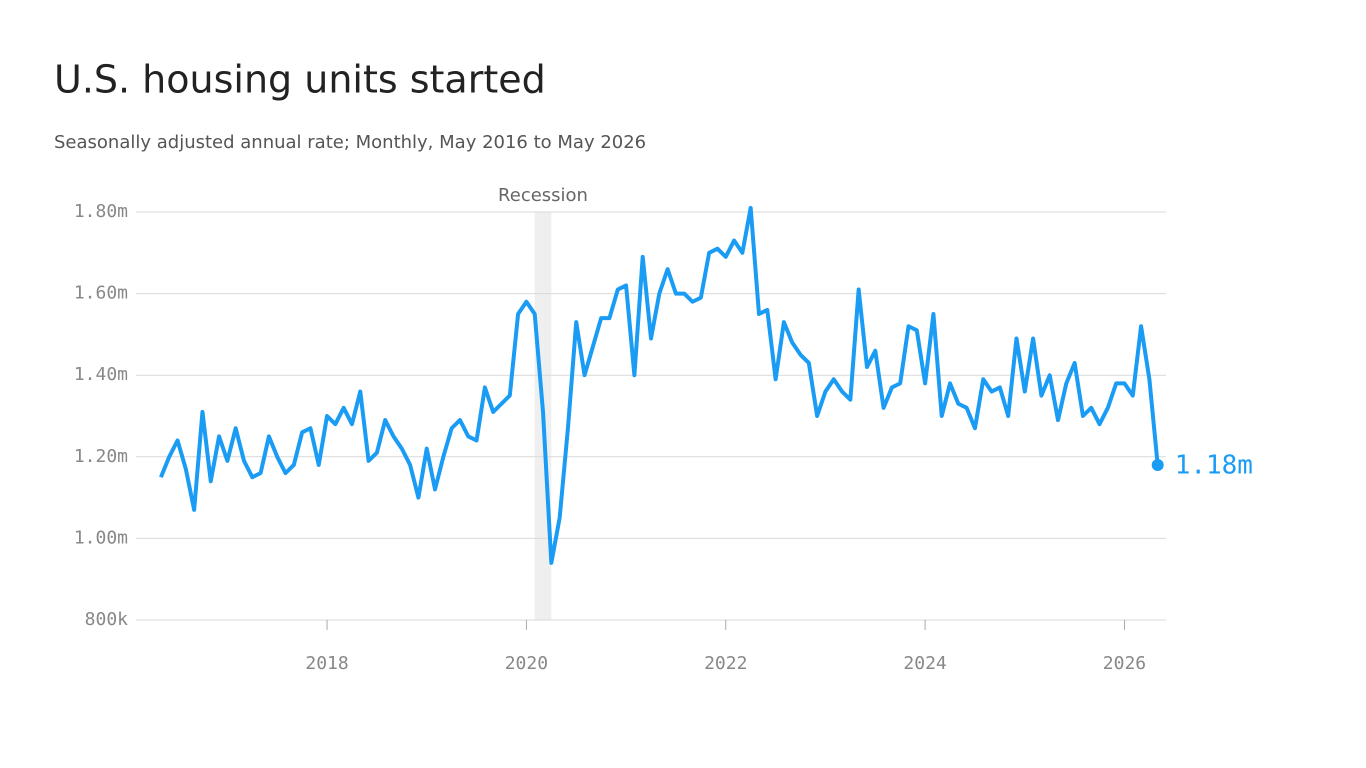  What do you see at coordinates (725, 663) in the screenshot?
I see `x-tick-label: 2022` at bounding box center [725, 663].